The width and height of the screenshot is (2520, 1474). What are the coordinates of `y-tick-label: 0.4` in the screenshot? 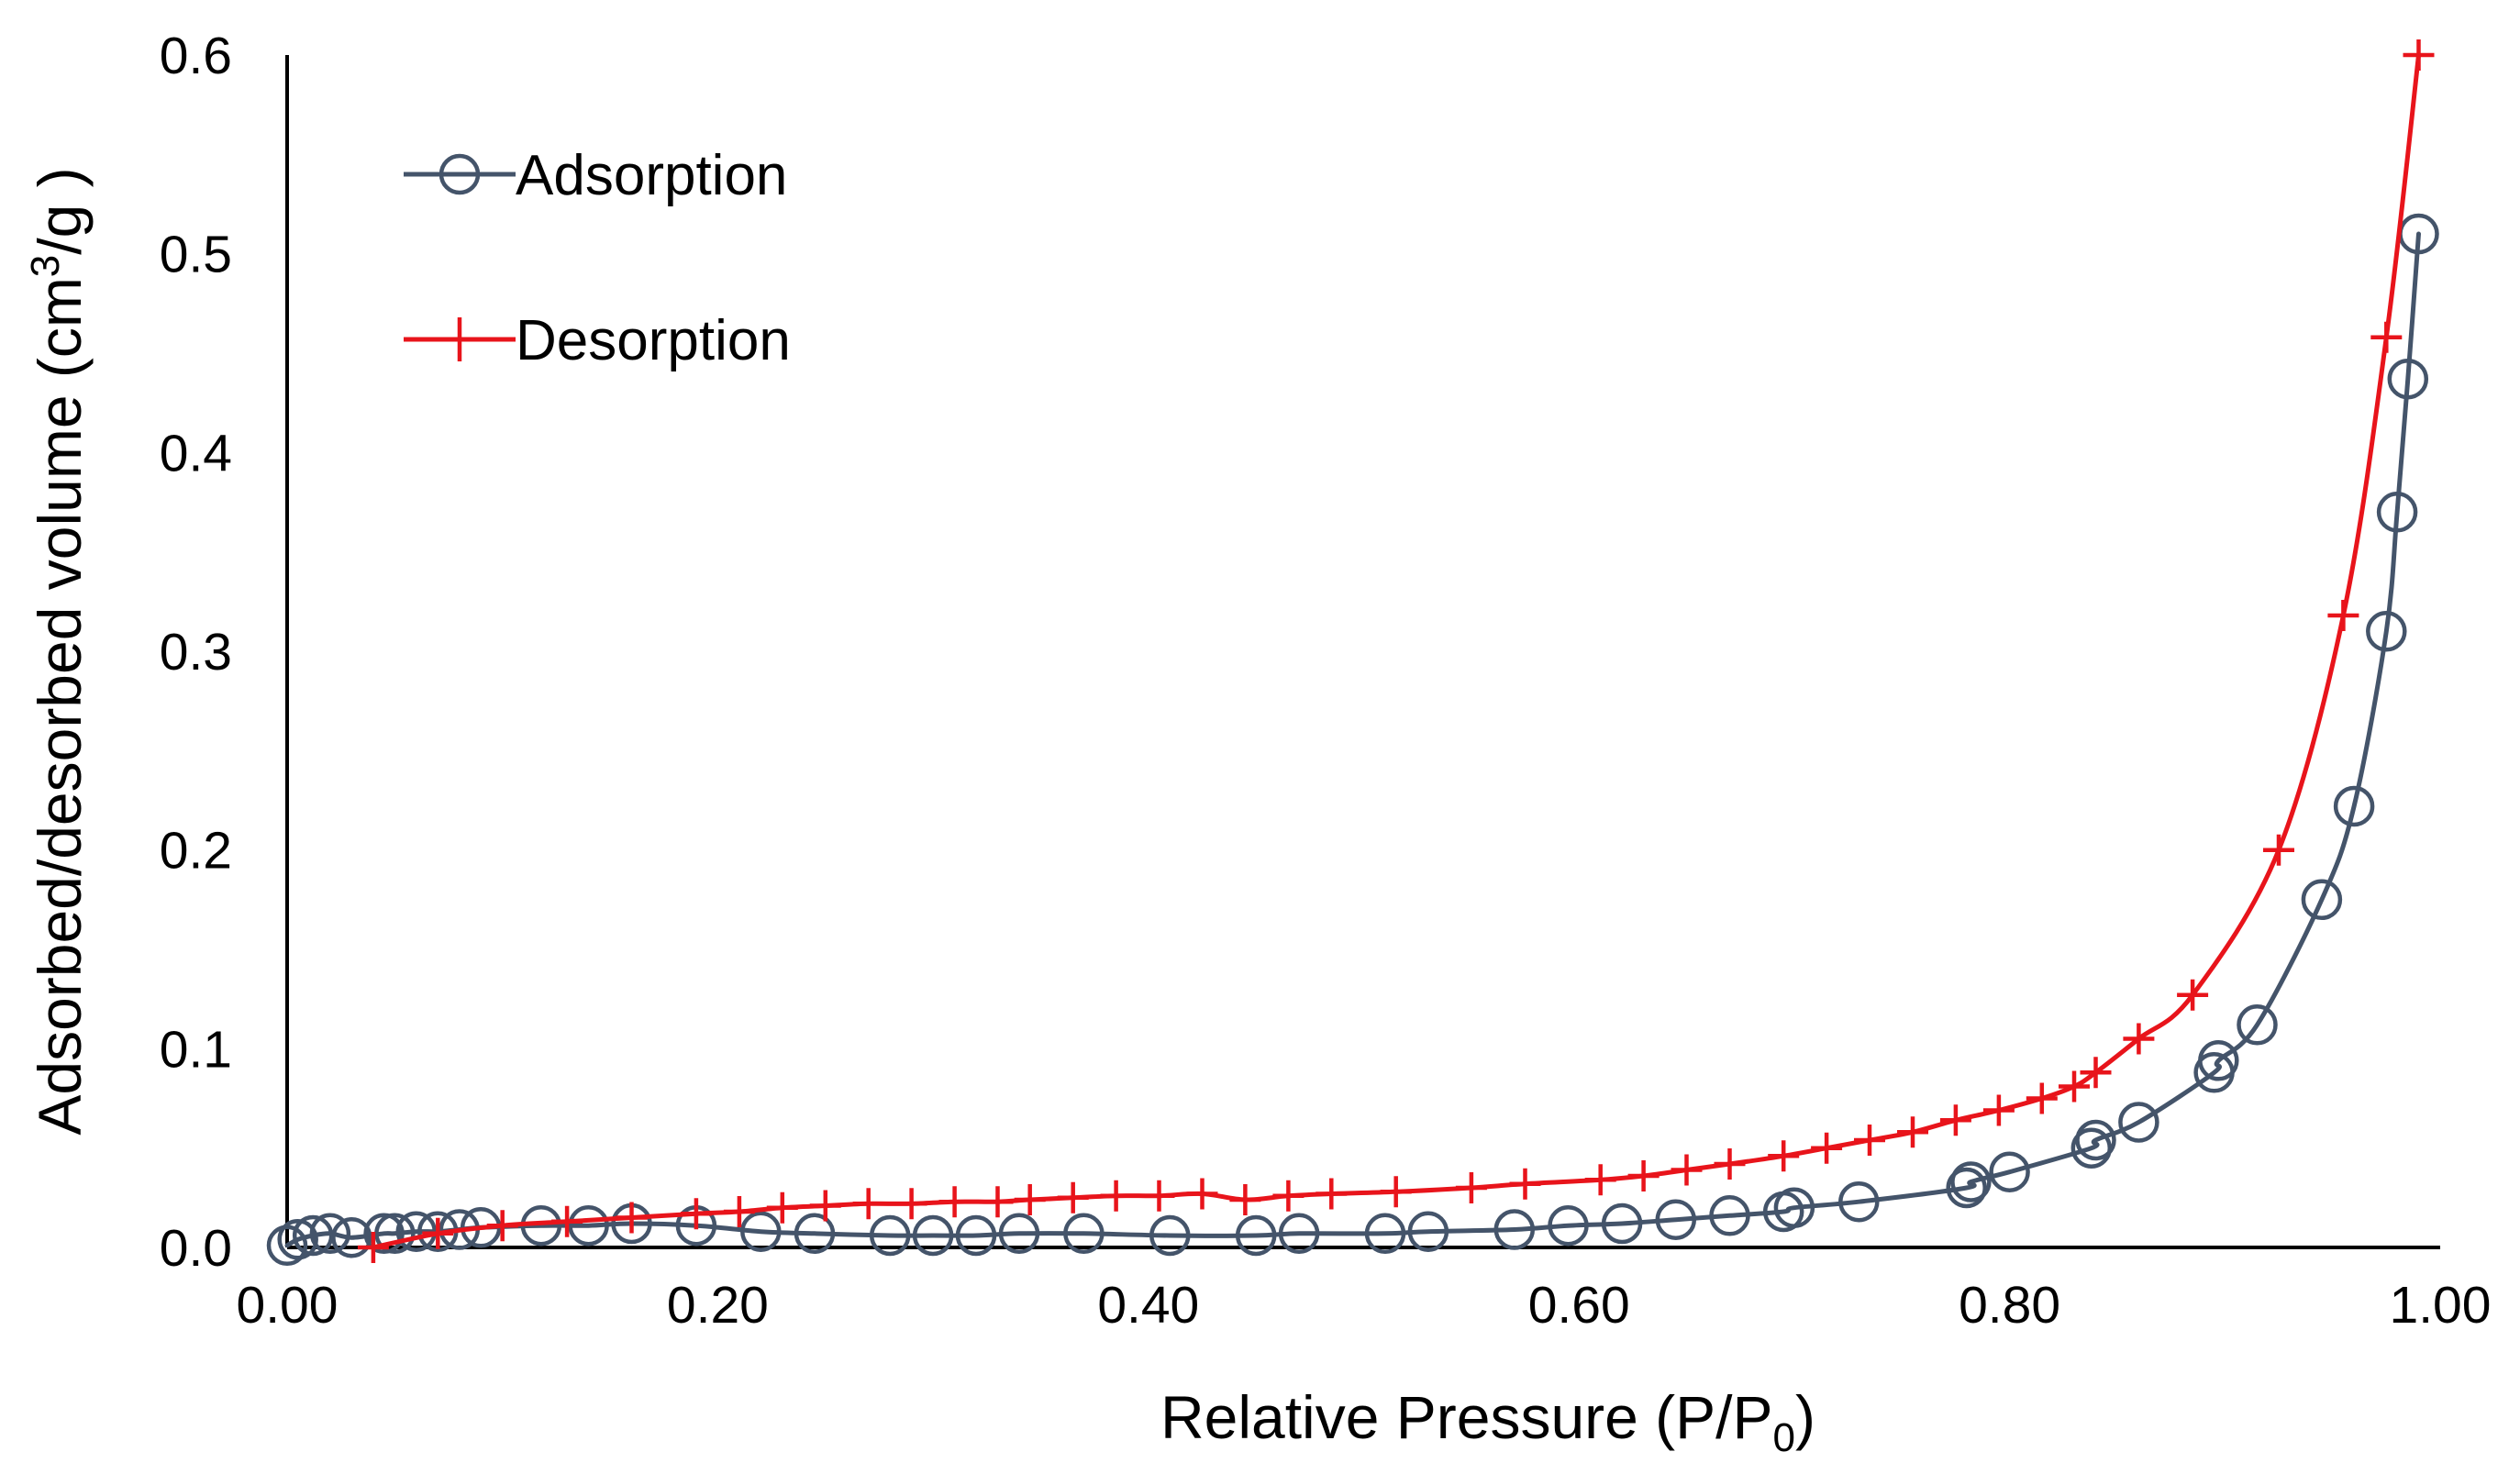 It's located at (196, 453).